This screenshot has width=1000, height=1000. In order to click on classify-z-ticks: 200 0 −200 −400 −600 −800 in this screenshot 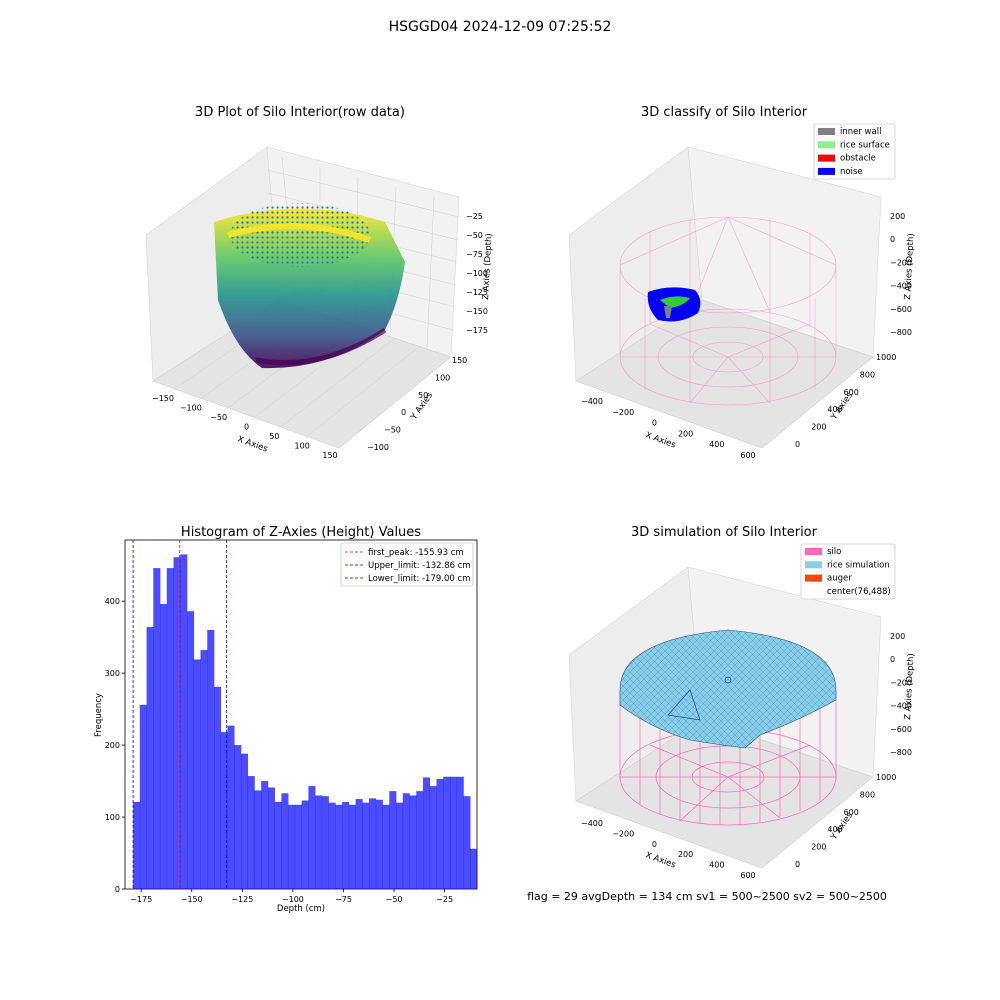, I will do `click(901, 274)`.